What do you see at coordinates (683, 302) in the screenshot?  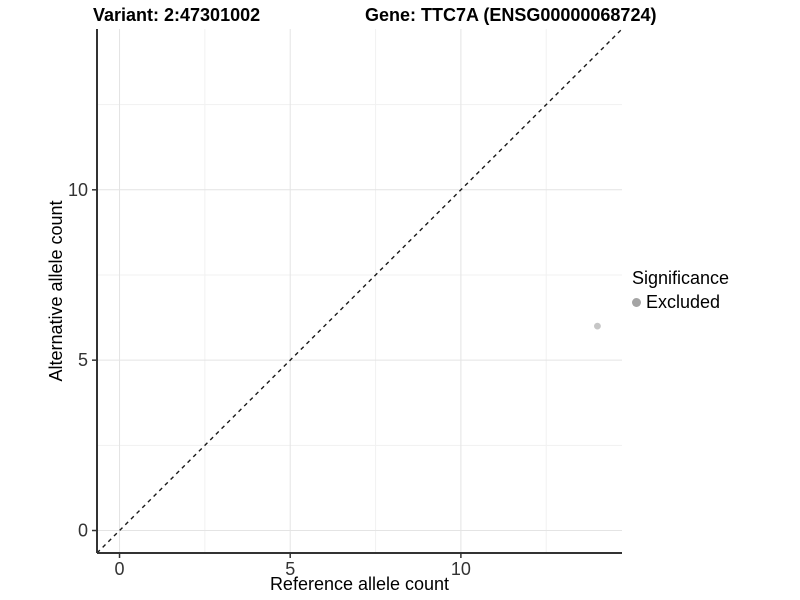 I see `legend-item-label: Excluded` at bounding box center [683, 302].